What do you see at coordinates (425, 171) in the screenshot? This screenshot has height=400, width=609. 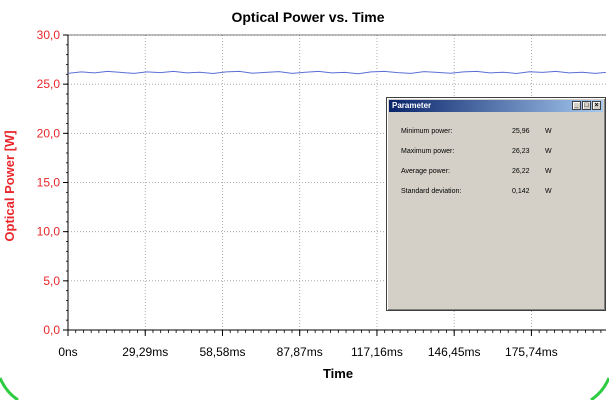 I see `param-label: Average power:` at bounding box center [425, 171].